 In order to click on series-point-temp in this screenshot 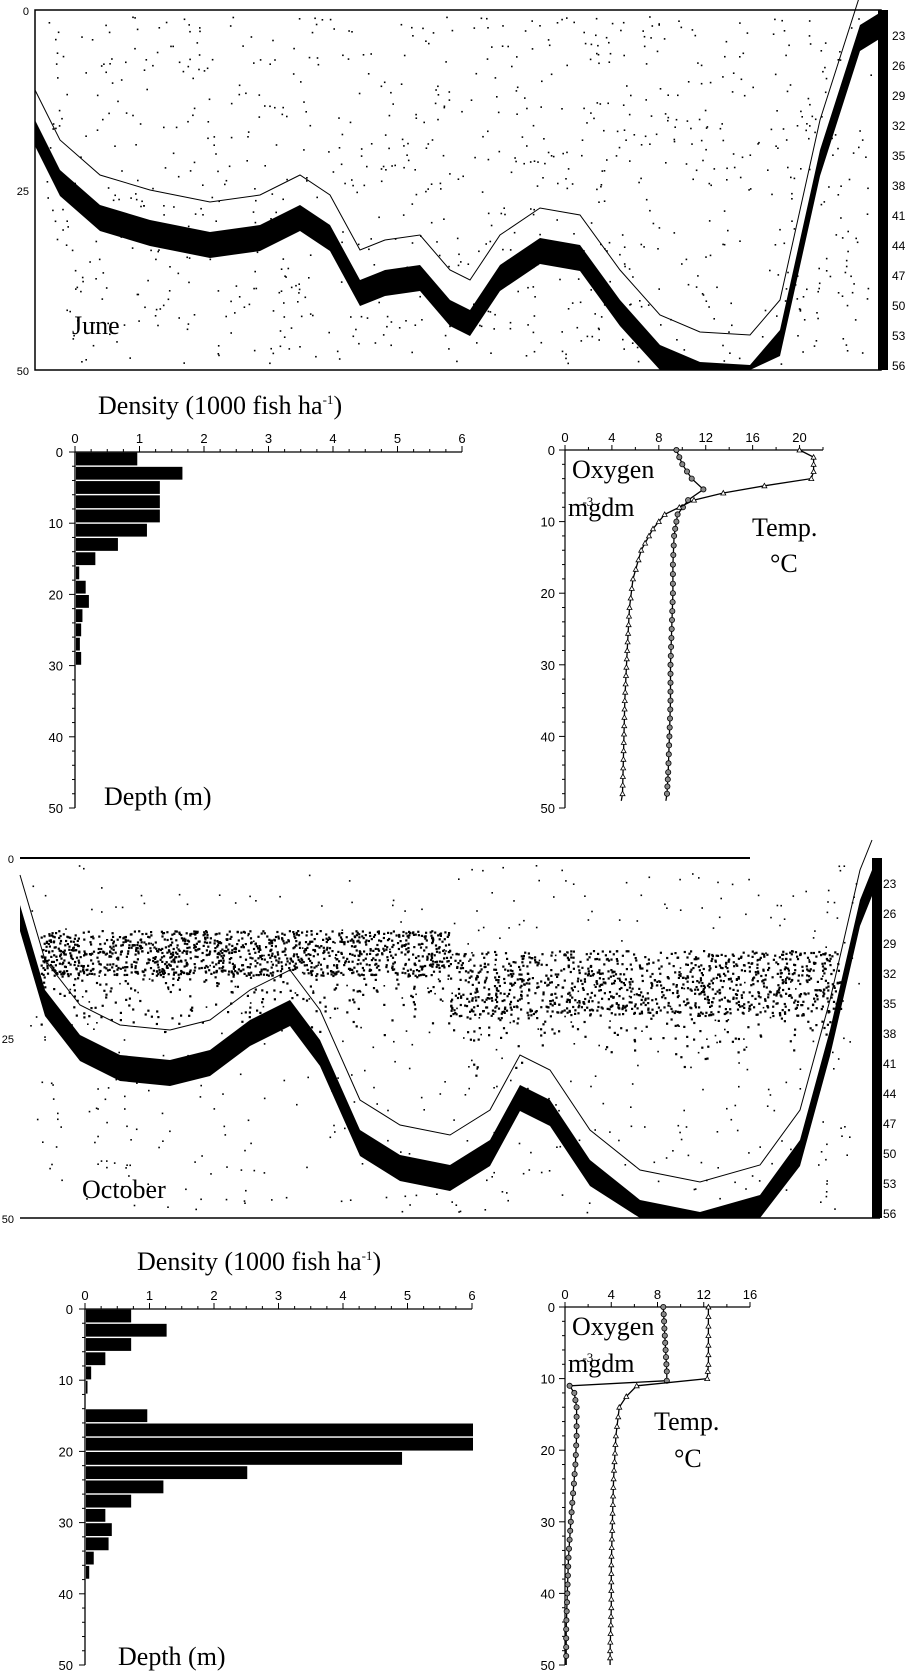, I will do `click(708, 1306)`.